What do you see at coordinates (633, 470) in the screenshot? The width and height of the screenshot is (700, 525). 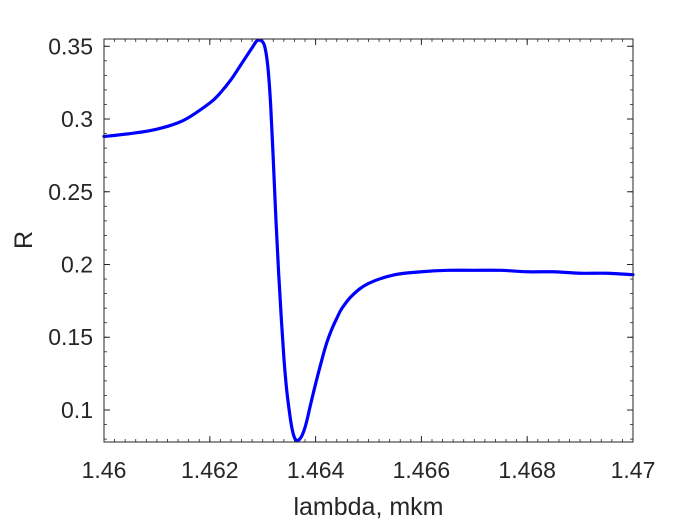 I see `x-tick-label: 1.47` at bounding box center [633, 470].